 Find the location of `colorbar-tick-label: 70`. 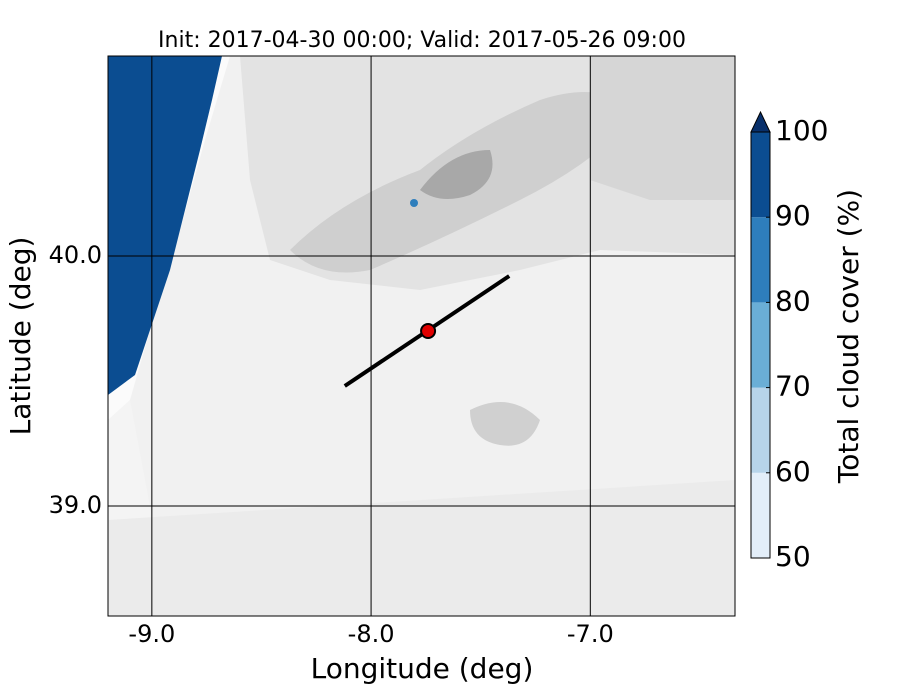

colorbar-tick-label: 70 is located at coordinates (793, 386).